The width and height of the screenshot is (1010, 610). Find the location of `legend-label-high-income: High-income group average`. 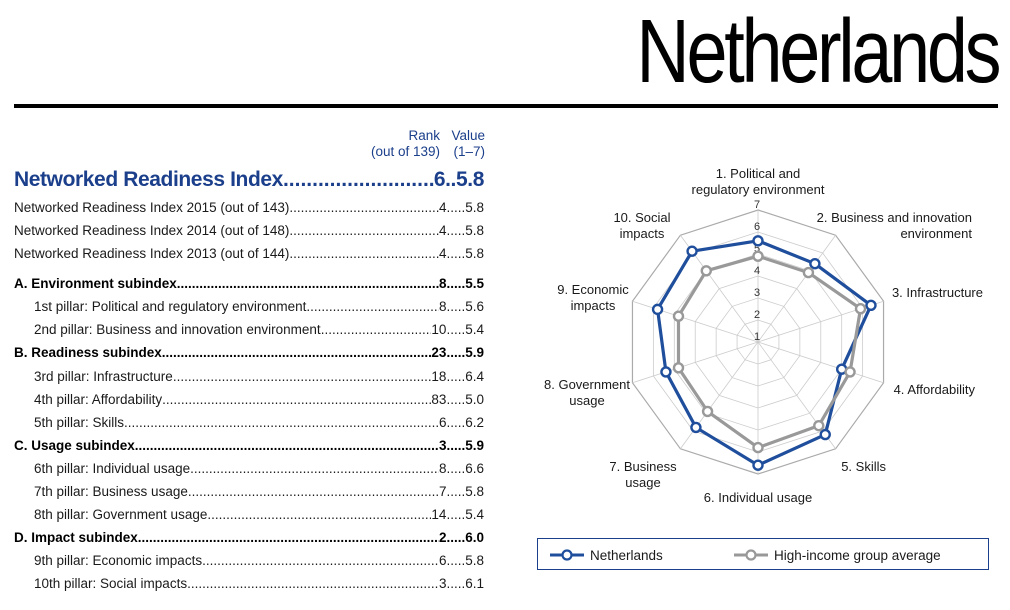

legend-label-high-income: High-income group average is located at coordinates (857, 555).